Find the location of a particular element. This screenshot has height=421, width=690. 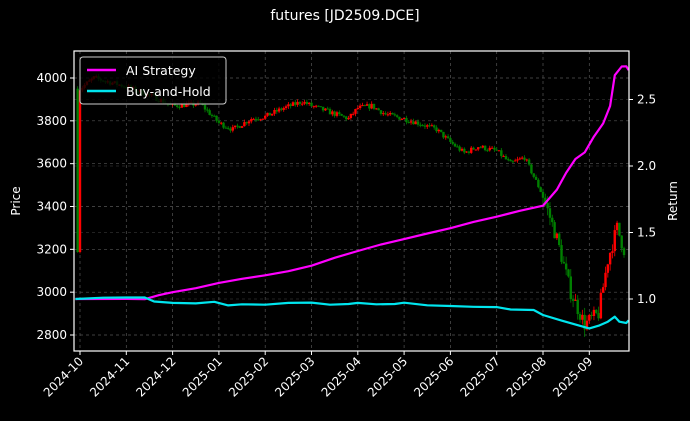

x-tick-label: 2025-02 is located at coordinates (248, 376).